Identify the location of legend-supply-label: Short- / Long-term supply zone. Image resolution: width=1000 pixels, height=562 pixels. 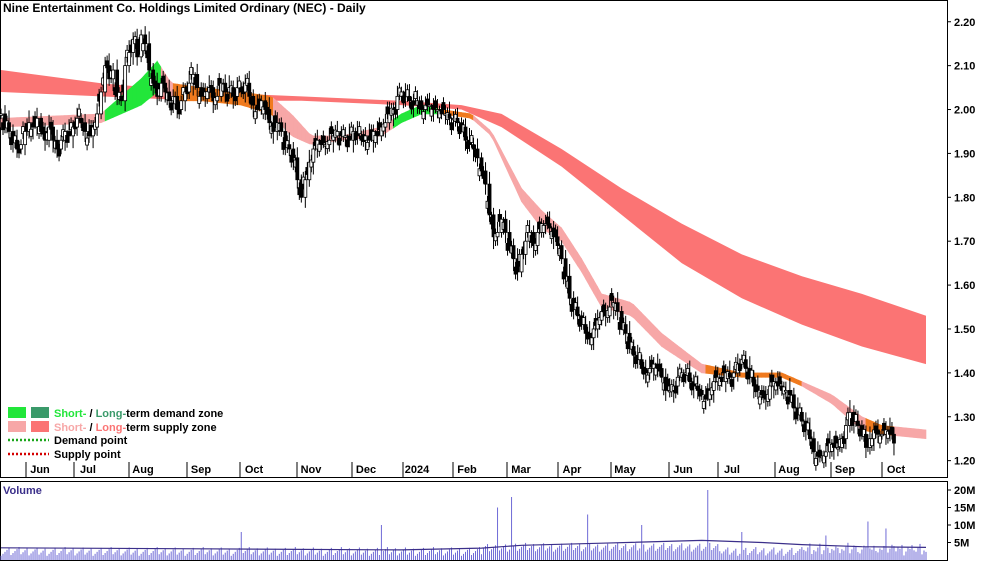
(135, 428).